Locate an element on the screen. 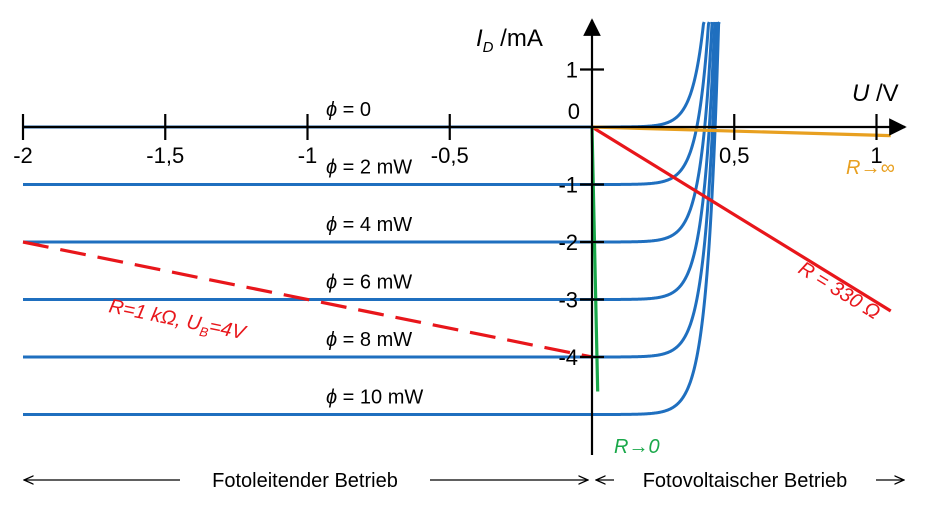 This screenshot has height=514, width=927. y-tick-label: -2 is located at coordinates (568, 242).